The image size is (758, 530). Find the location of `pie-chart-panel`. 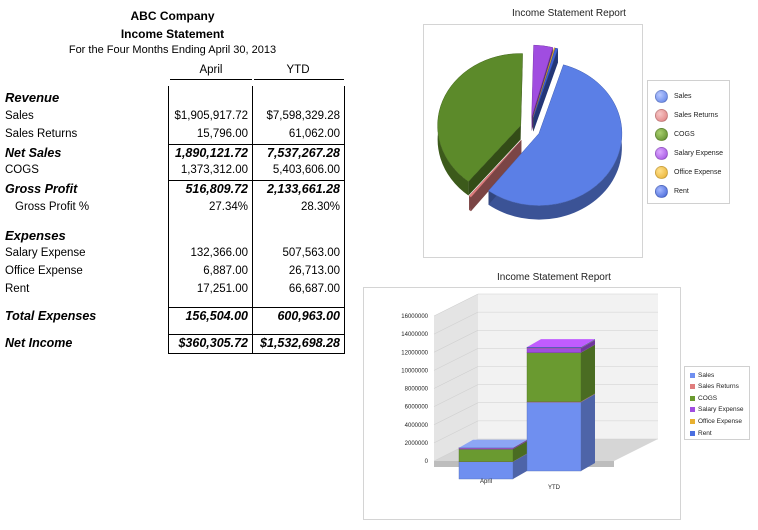

pie-chart-panel is located at coordinates (533, 141).